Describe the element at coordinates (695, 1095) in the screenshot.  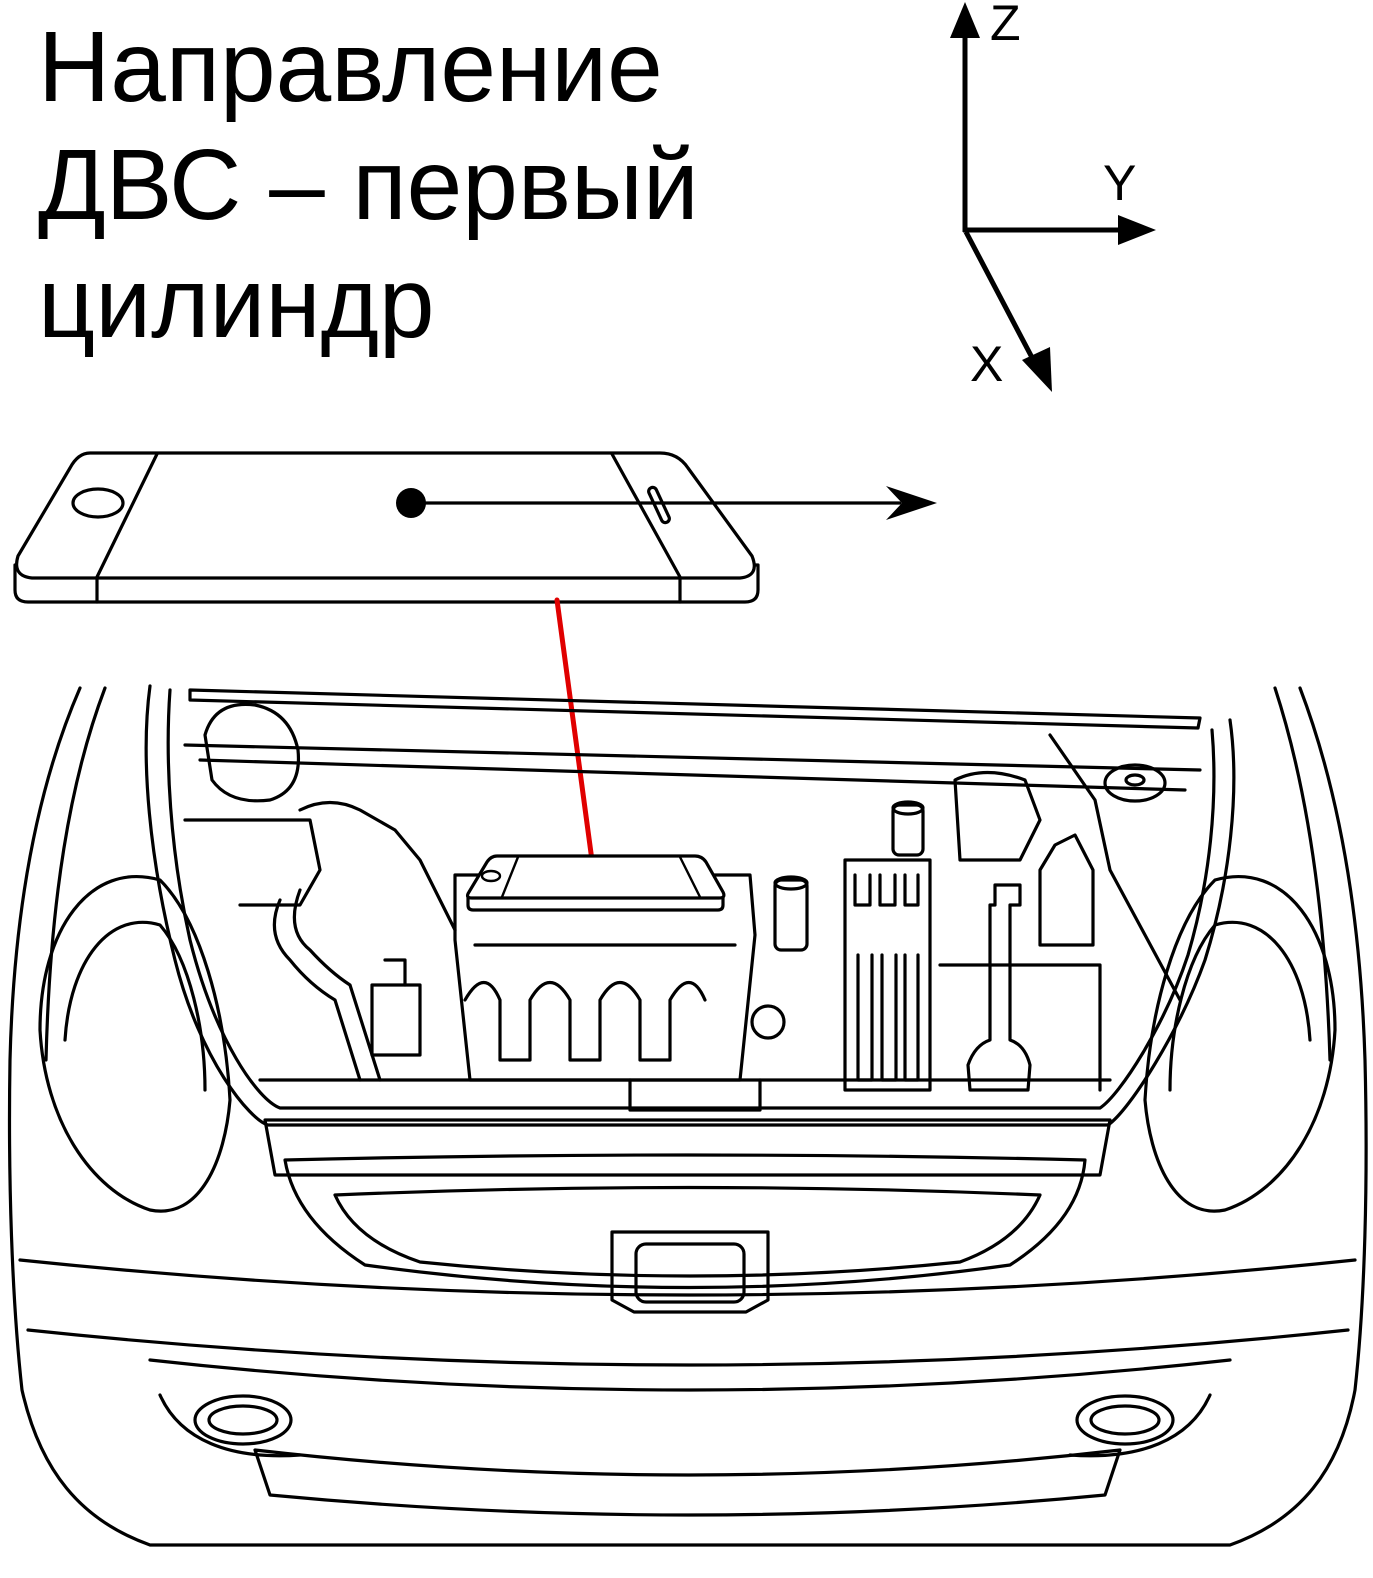
I see `radiator-support-notch` at that location.